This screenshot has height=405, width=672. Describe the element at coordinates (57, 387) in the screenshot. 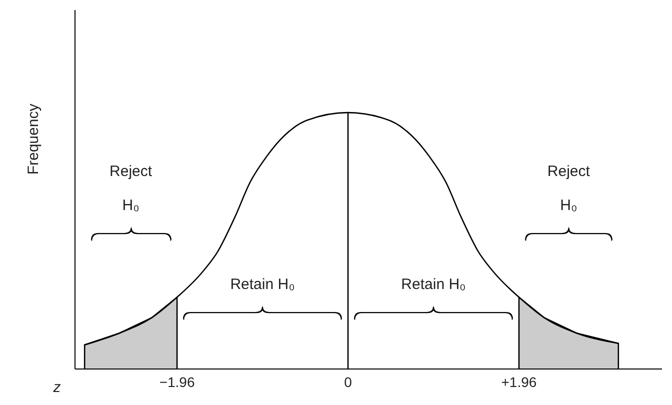

I see `x-axis-title: z` at that location.